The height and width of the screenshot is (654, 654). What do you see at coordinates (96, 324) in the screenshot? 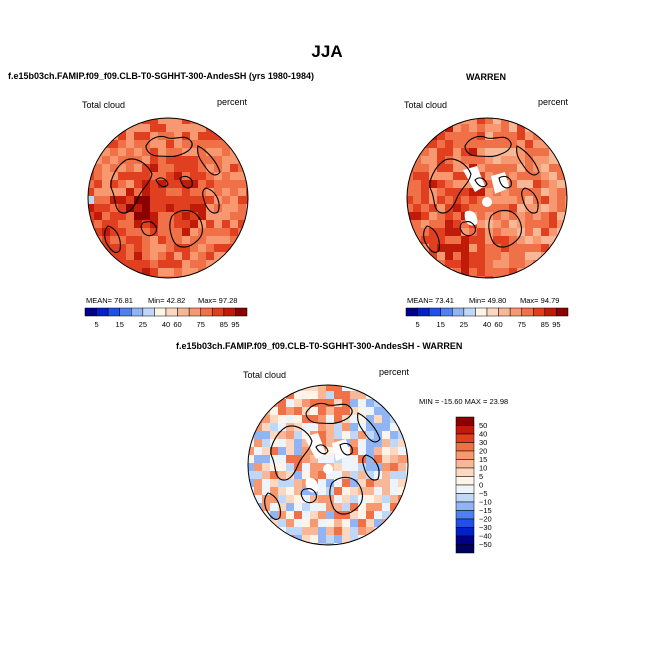
I see `cb1-label-0: 5` at bounding box center [96, 324].